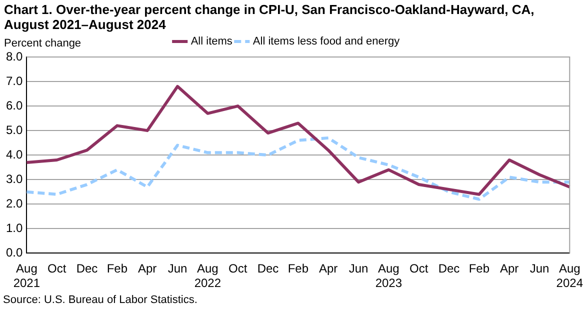  What do you see at coordinates (14, 203) in the screenshot?
I see `y-tick-label: 2.0` at bounding box center [14, 203].